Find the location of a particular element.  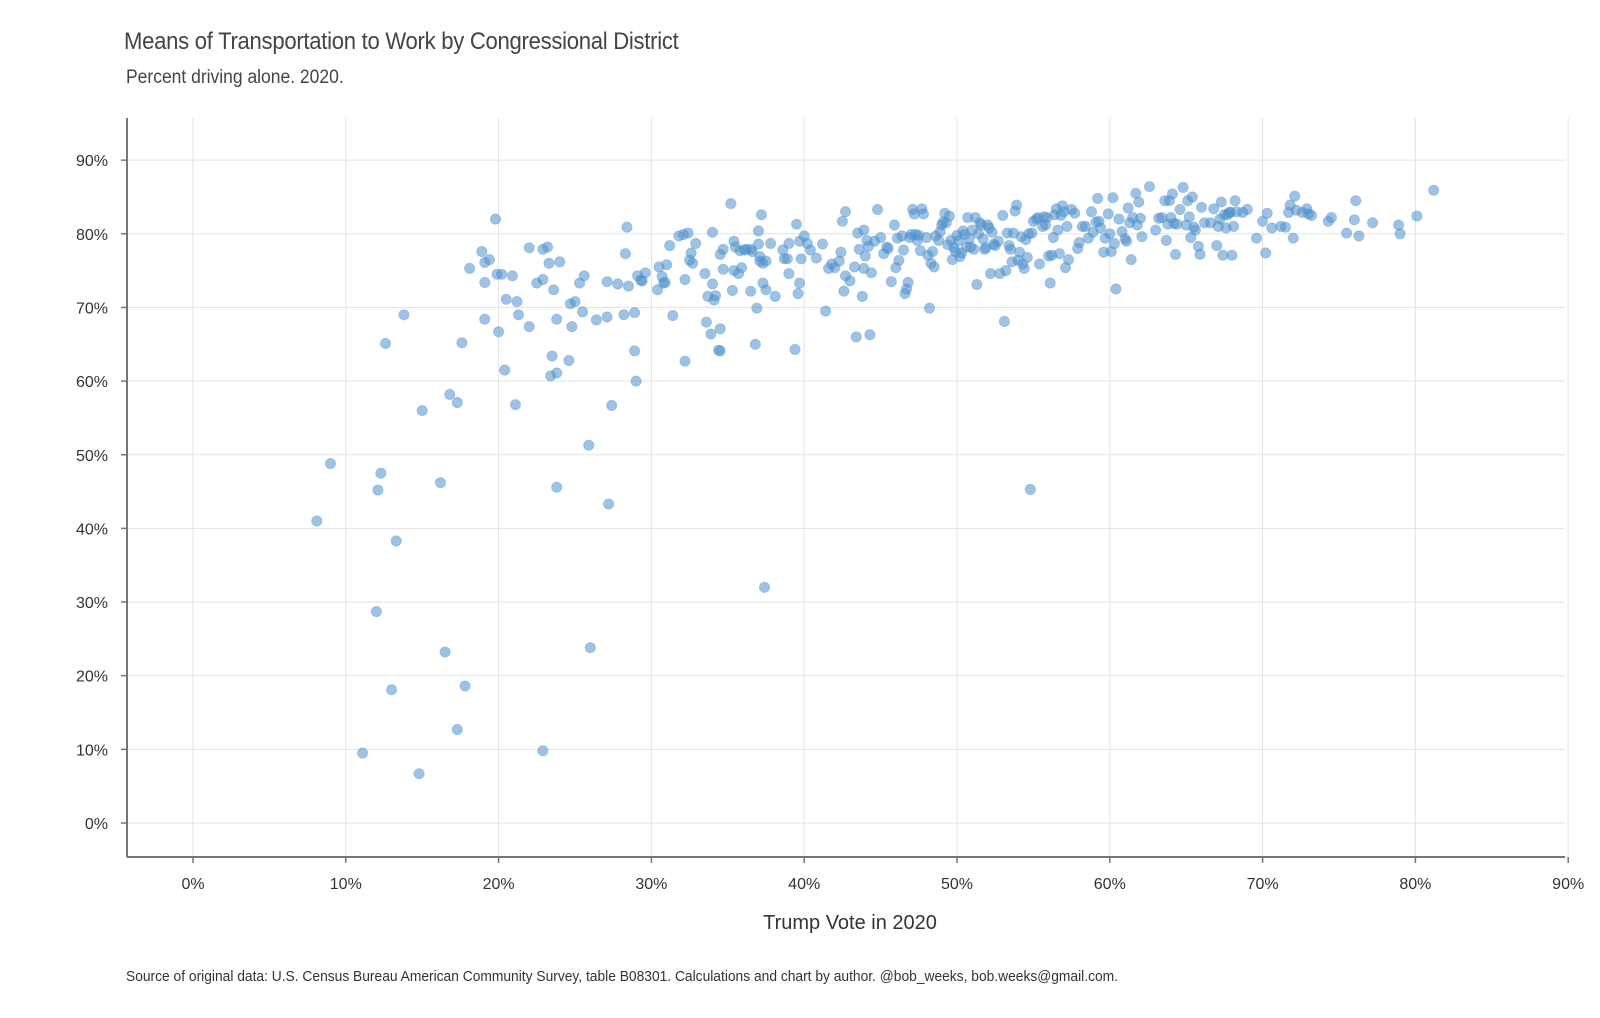

y-axis-ticks: 0% 10% 20% 30% 40% 50% 60% 70% 80% 90% is located at coordinates (101, 493).